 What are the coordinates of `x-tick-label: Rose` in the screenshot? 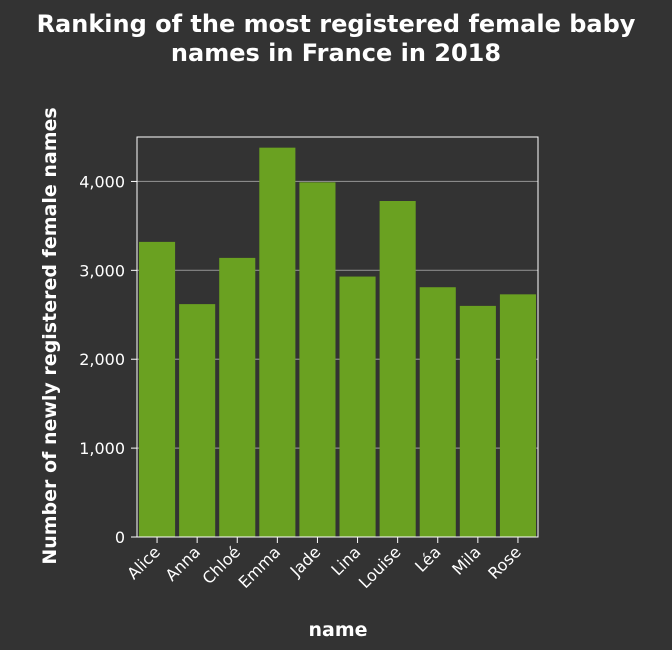 It's located at (504, 562).